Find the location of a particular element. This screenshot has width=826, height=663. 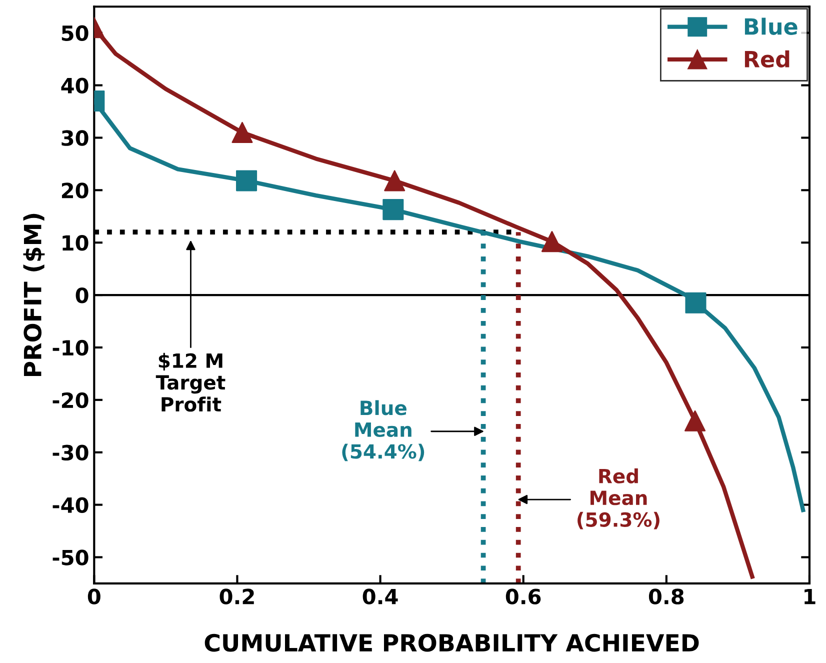

y-tick-label: 0 is located at coordinates (82, 295).